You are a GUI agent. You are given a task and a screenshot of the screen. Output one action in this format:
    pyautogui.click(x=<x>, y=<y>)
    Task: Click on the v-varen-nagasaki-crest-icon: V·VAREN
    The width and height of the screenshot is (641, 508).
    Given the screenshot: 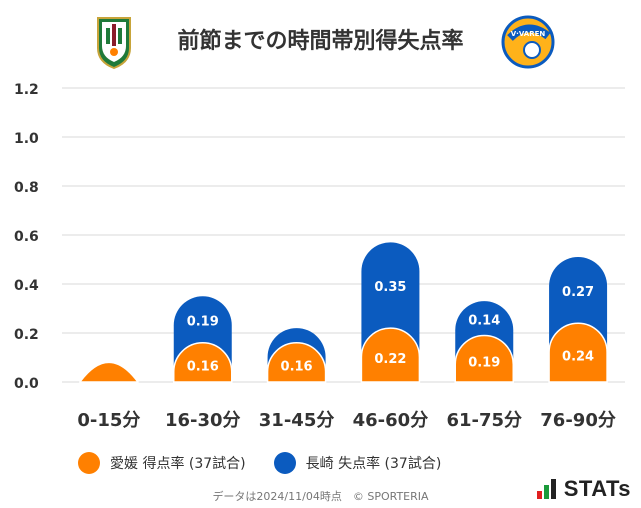 What is the action you would take?
    pyautogui.click(x=528, y=42)
    